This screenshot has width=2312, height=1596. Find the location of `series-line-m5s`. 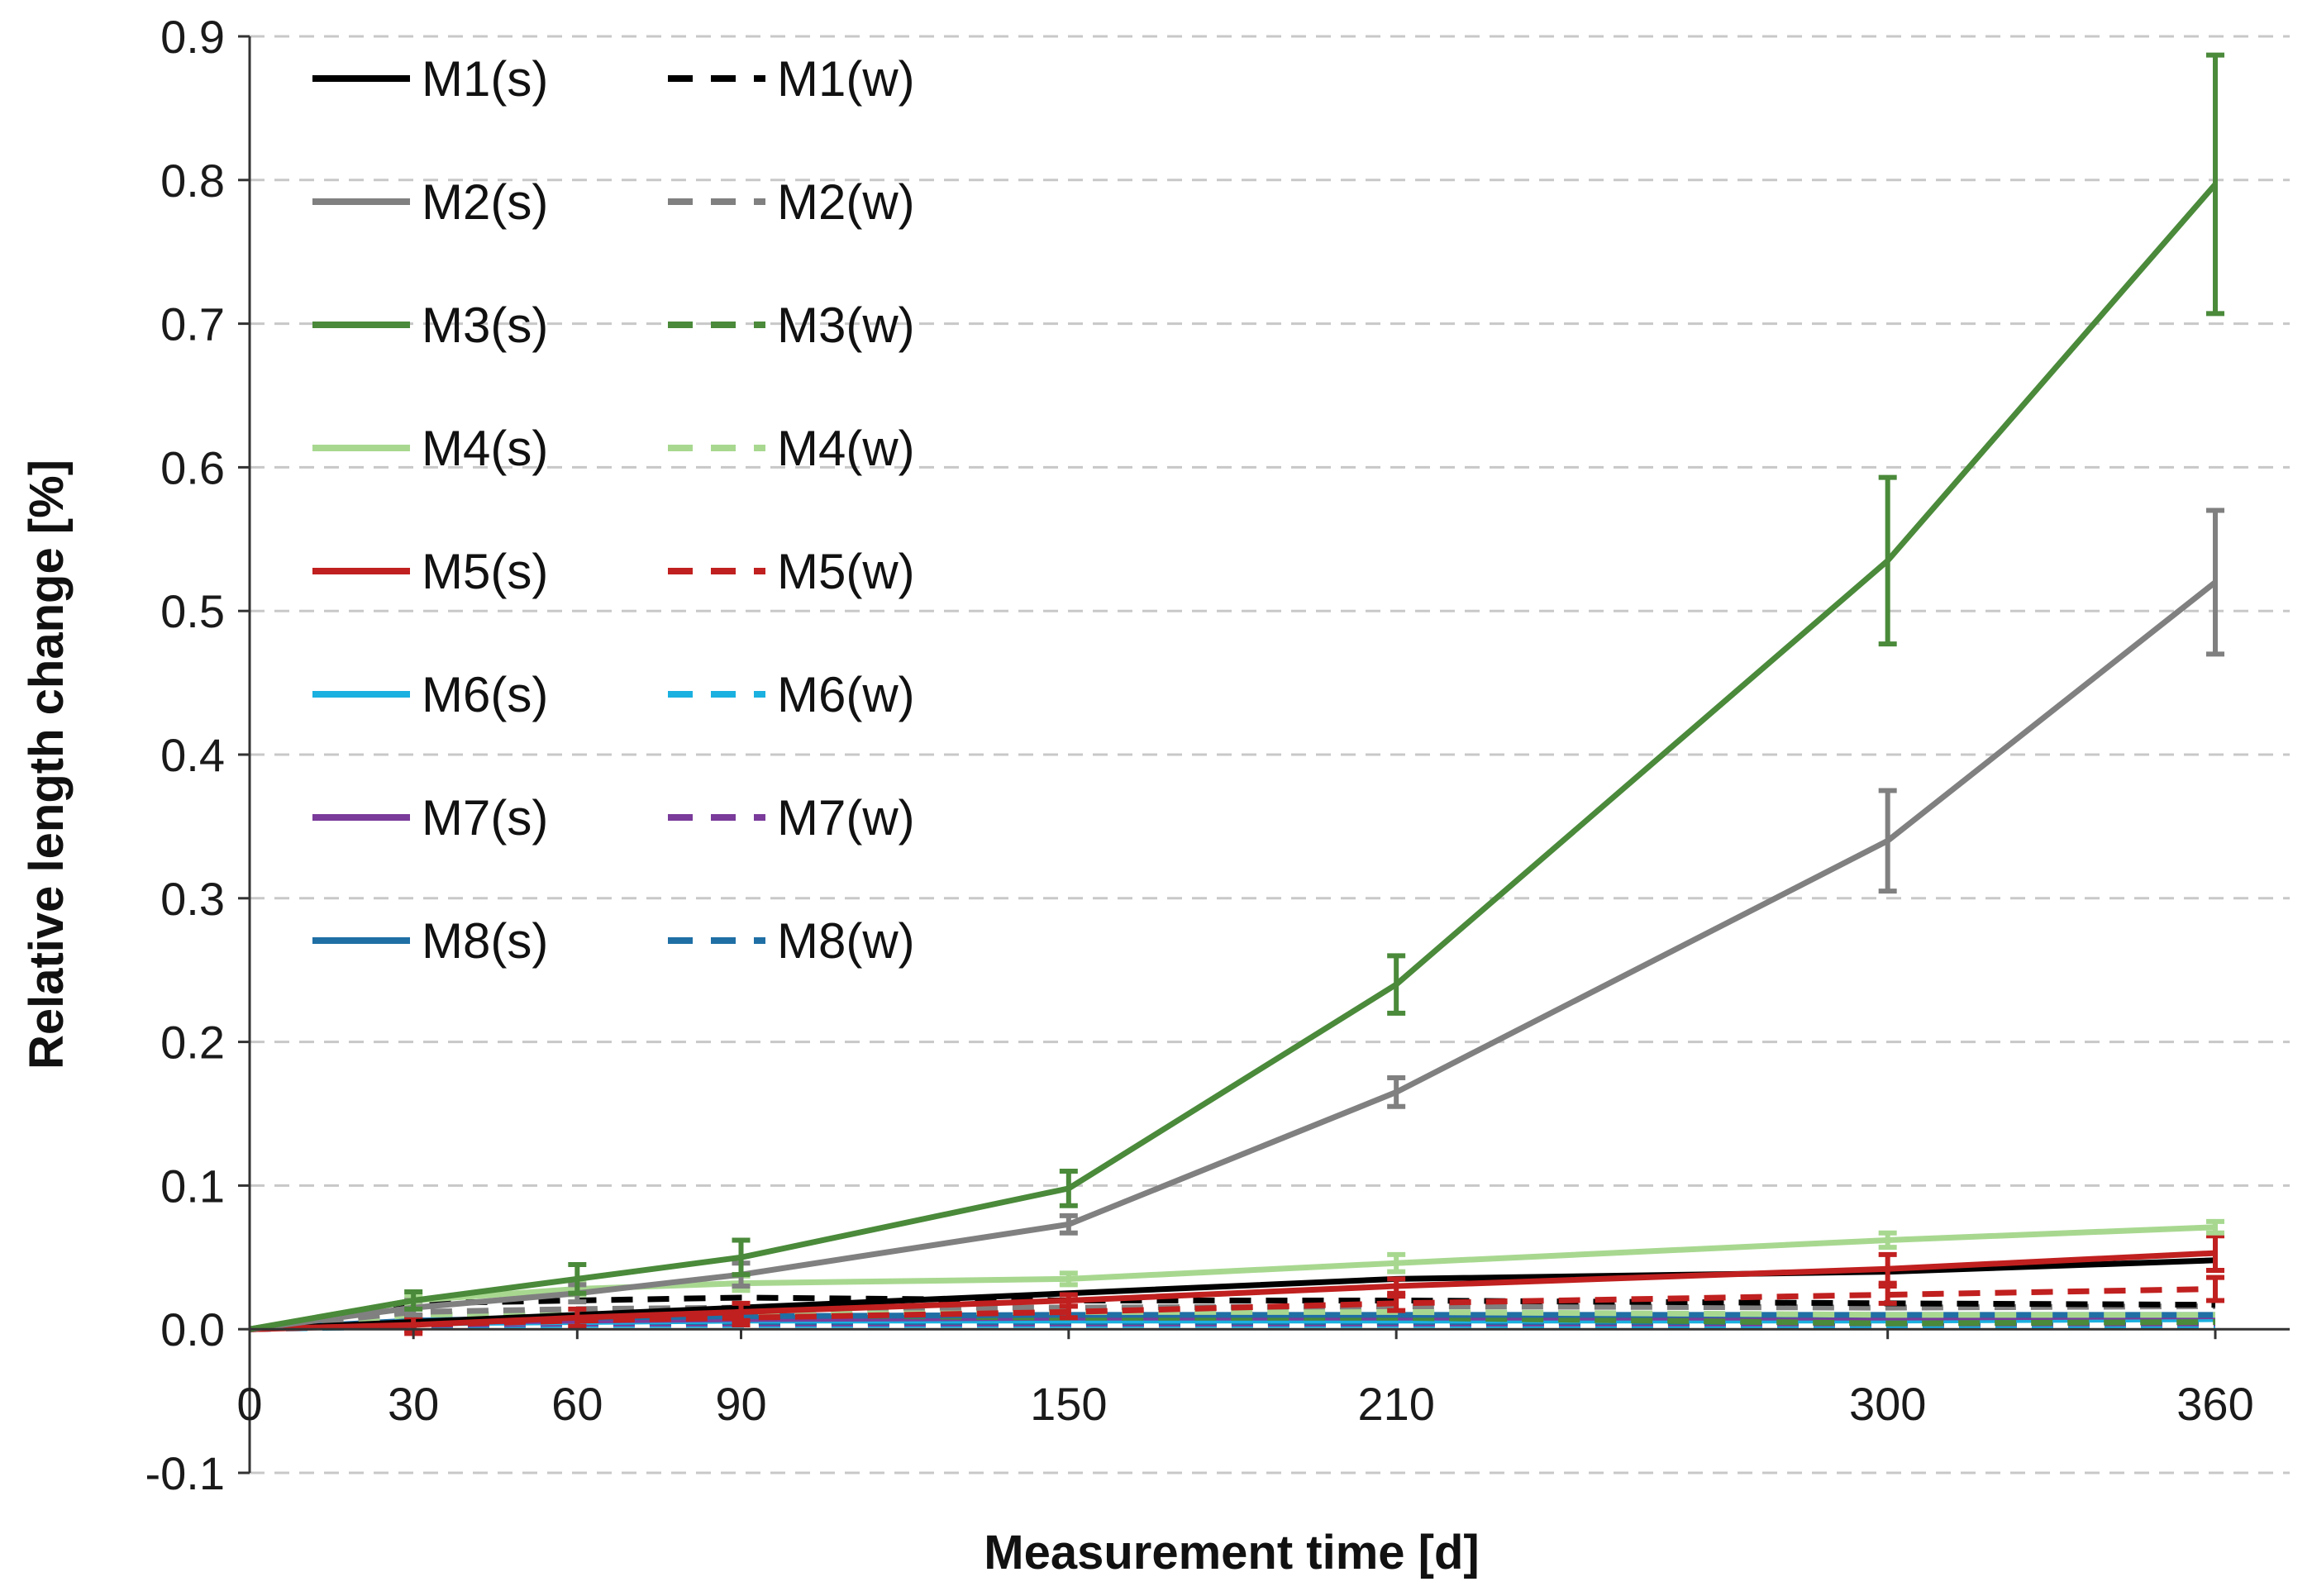

series-line-m5s is located at coordinates (1232, 1291).